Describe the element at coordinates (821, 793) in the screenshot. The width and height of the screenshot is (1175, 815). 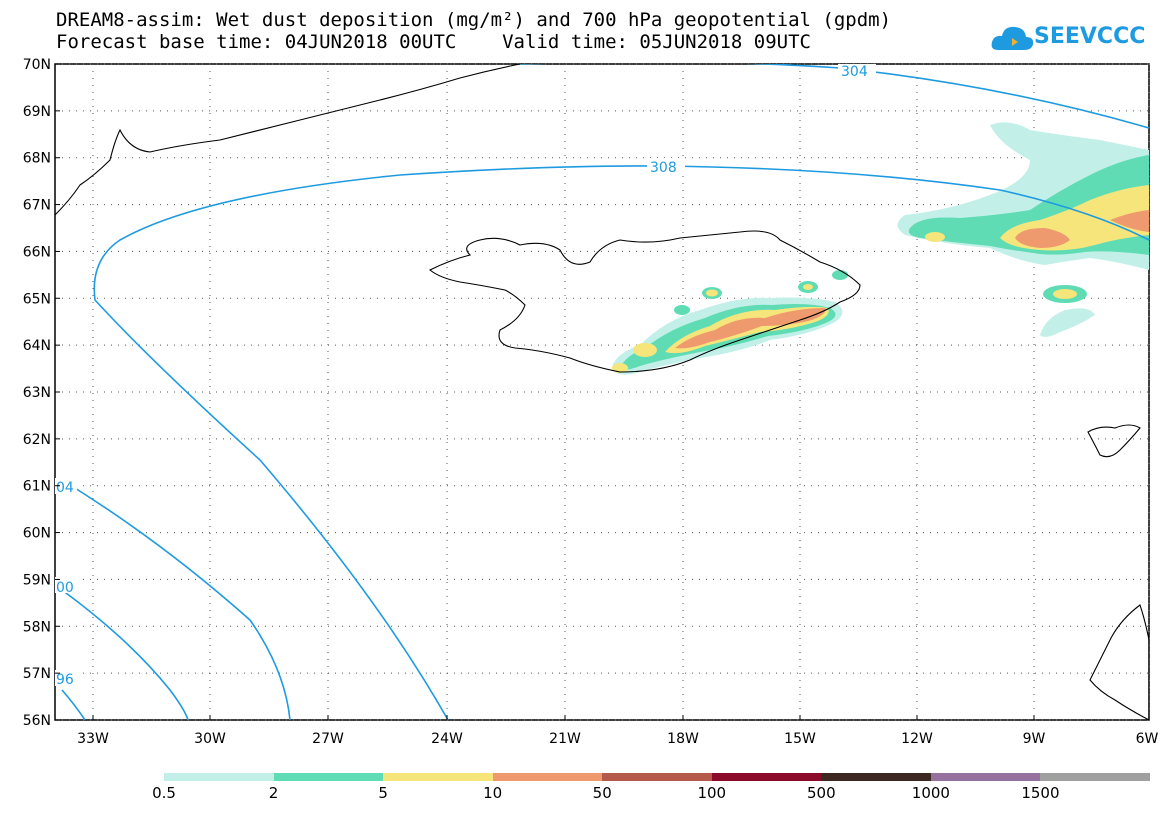
I see `legend-label: 500` at that location.